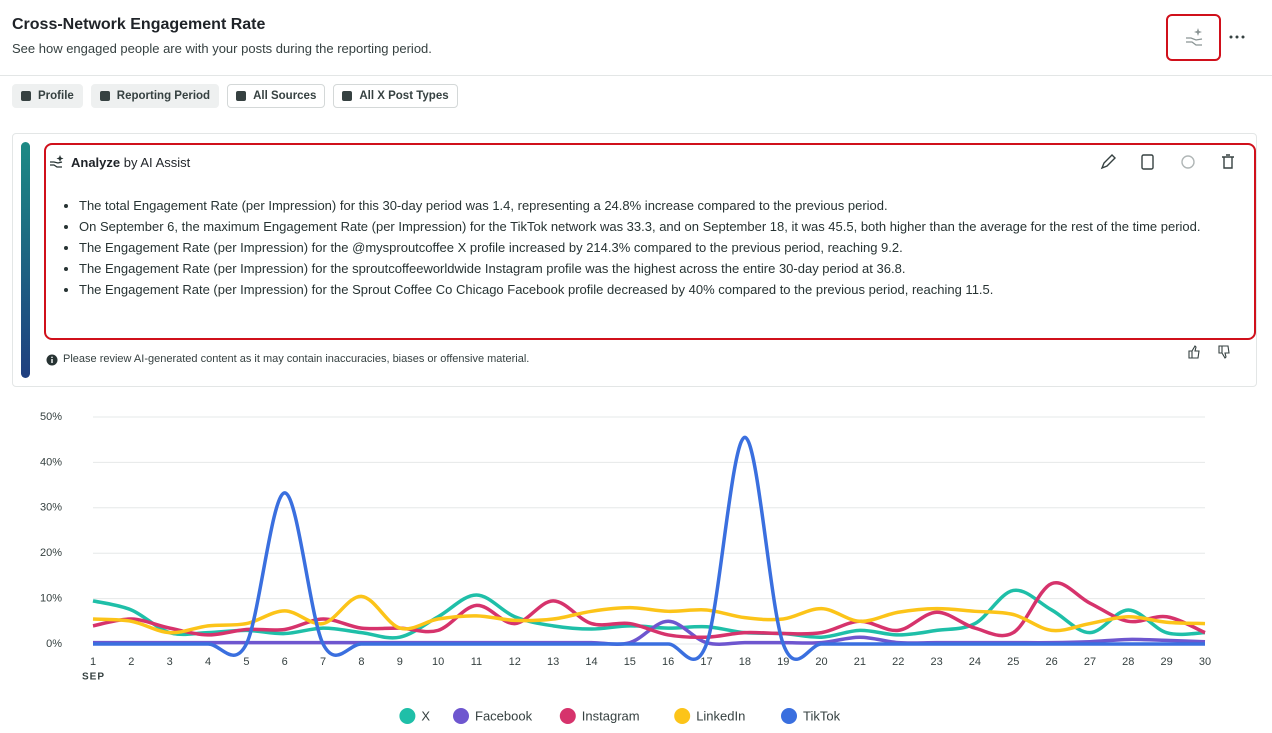 The image size is (1272, 733). What do you see at coordinates (51, 508) in the screenshot?
I see `y-tick-label: 30%` at bounding box center [51, 508].